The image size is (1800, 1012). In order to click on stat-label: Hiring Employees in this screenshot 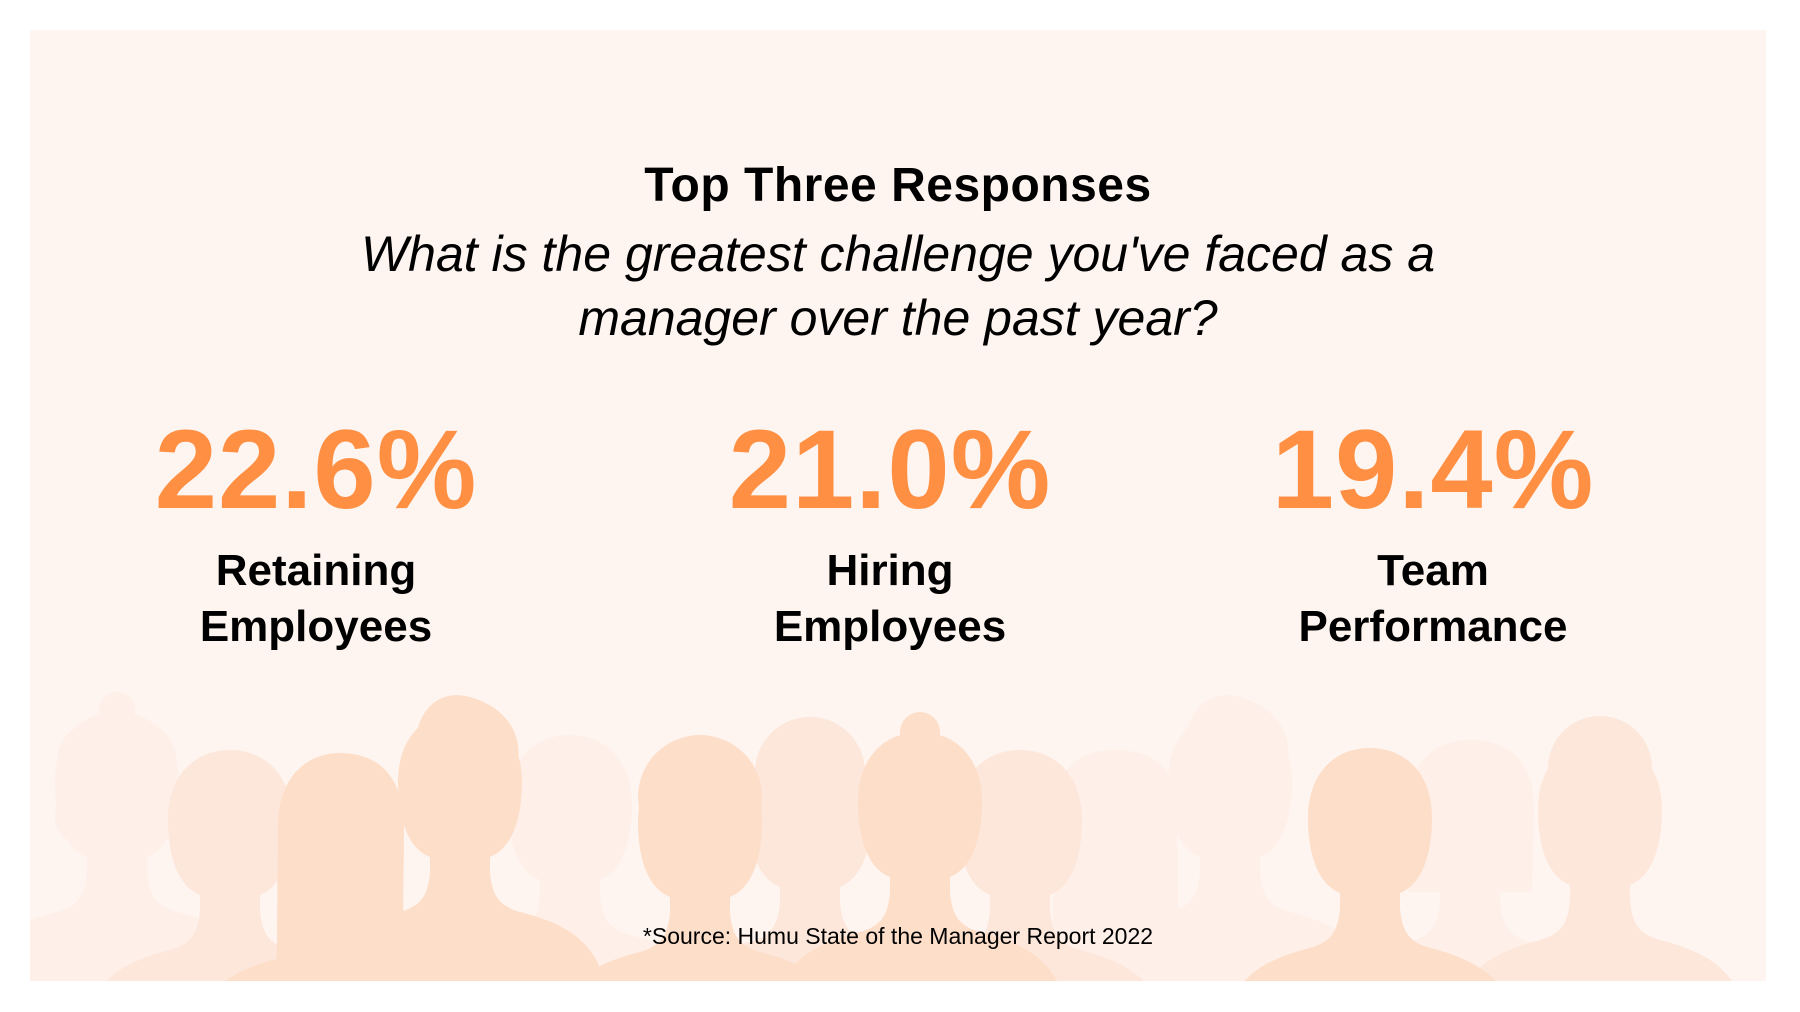, I will do `click(890, 599)`.